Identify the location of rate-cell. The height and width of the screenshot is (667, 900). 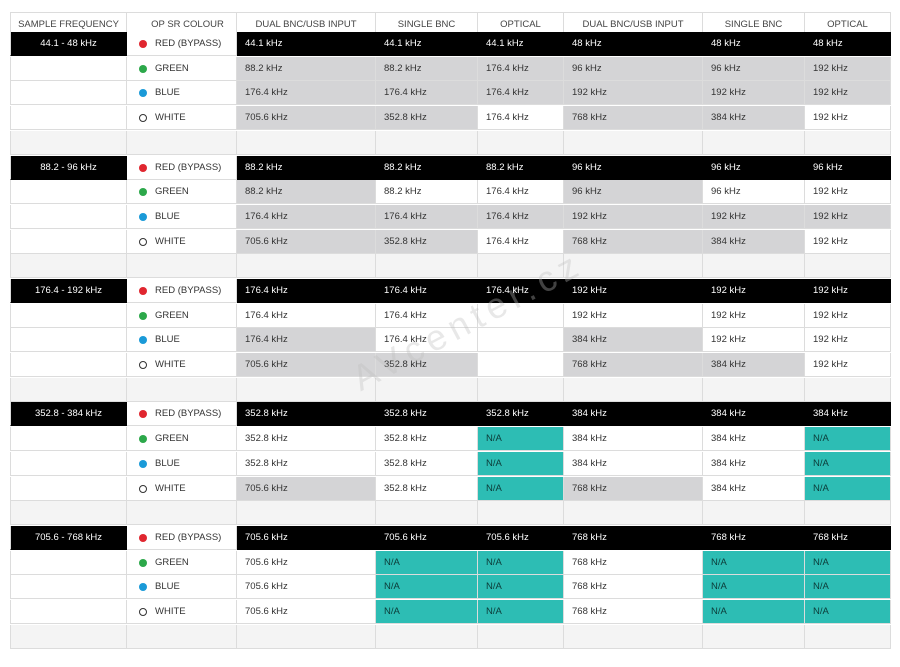
(521, 316).